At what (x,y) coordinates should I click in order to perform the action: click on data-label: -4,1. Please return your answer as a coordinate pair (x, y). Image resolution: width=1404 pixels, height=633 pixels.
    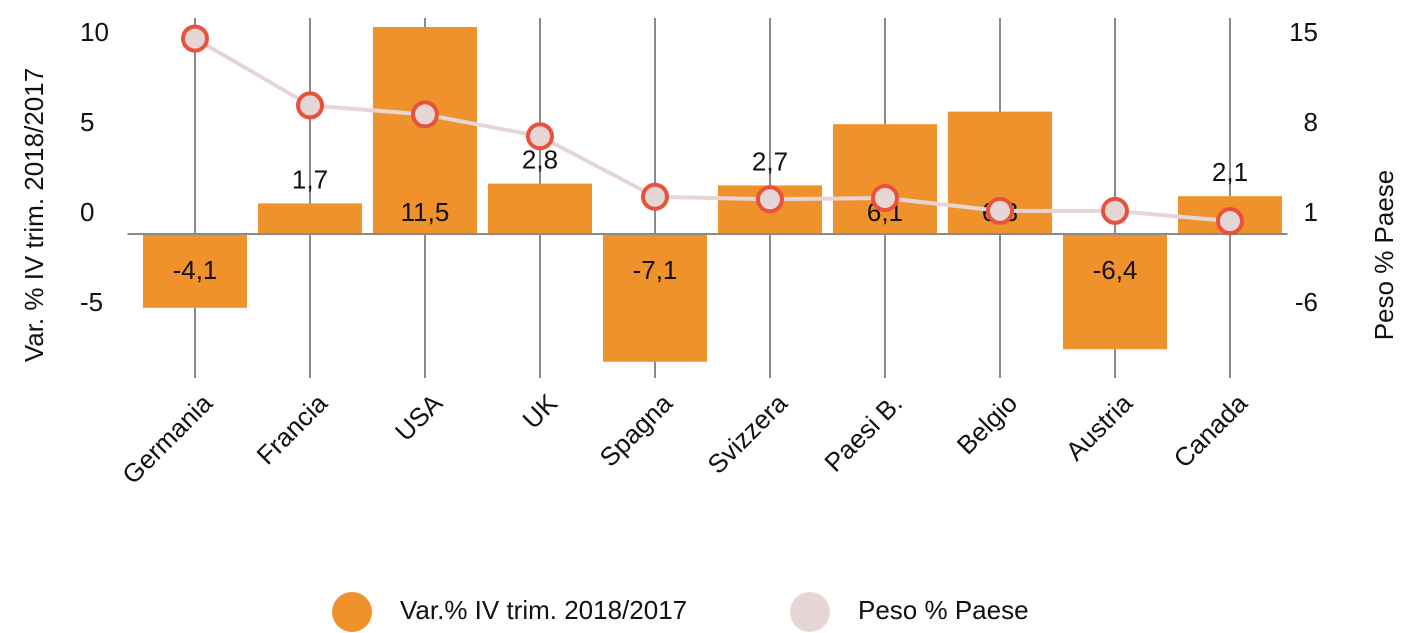
    Looking at the image, I should click on (195, 270).